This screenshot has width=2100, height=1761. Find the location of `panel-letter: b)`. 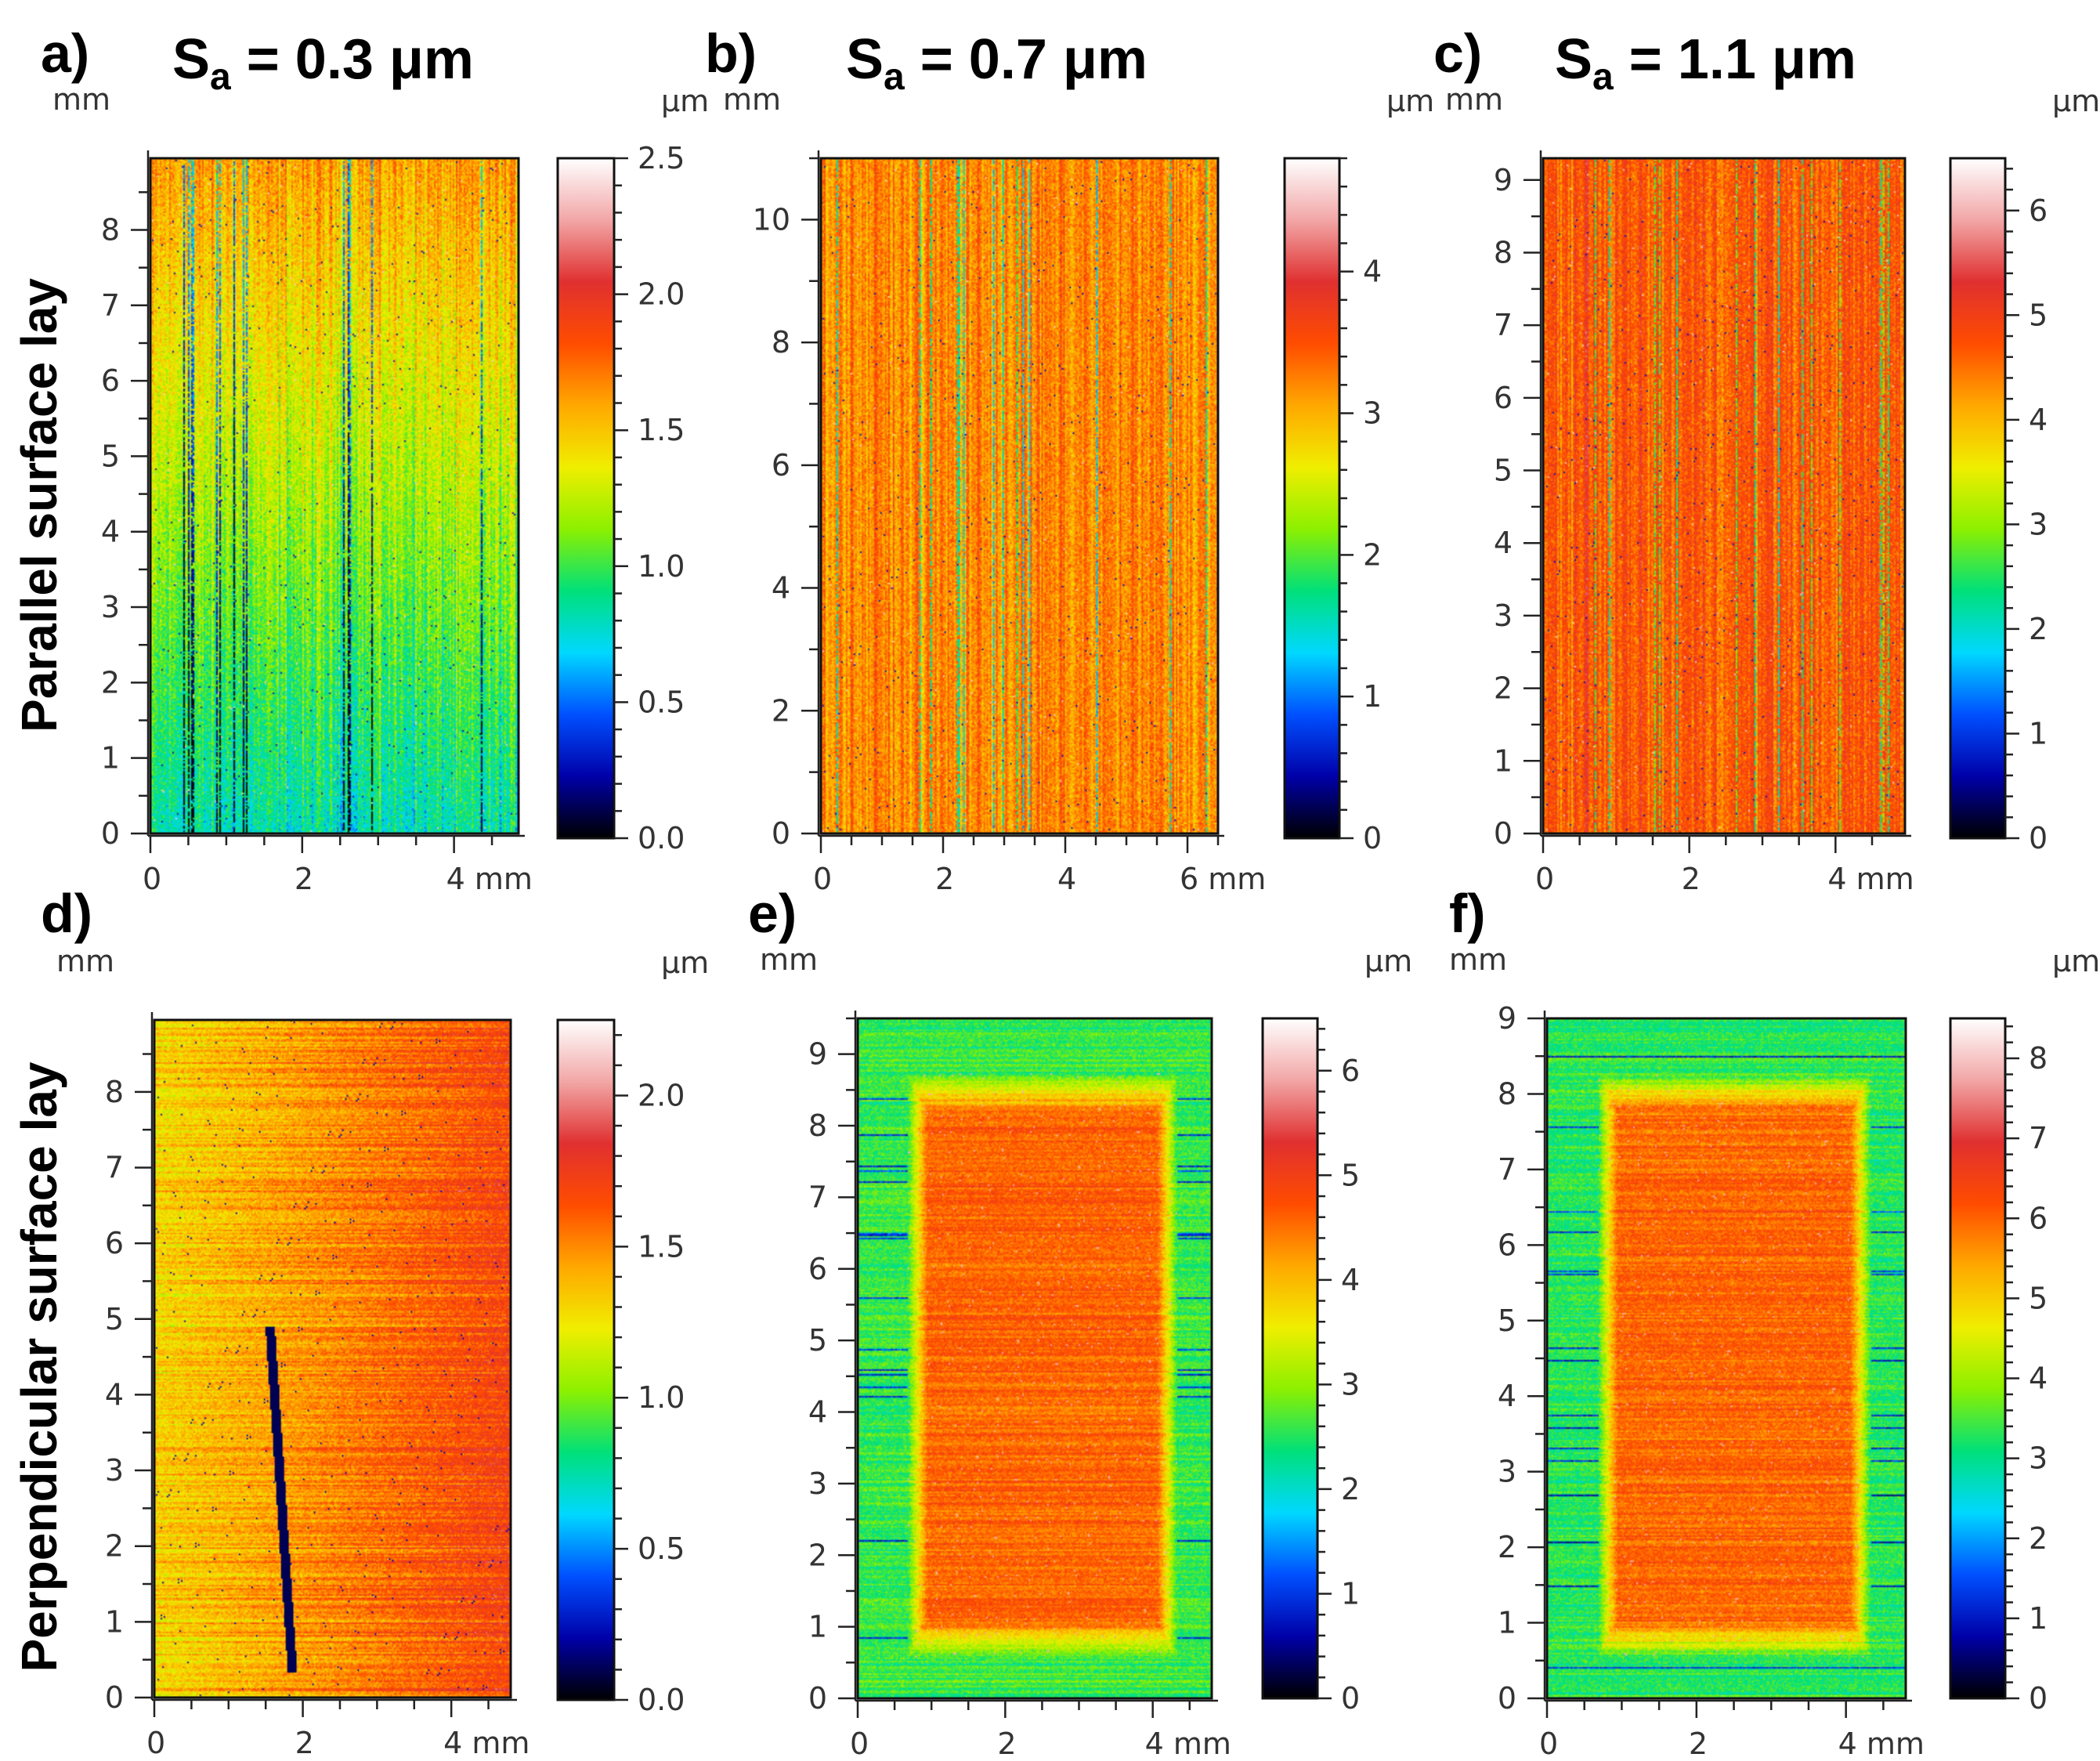

panel-letter: b) is located at coordinates (731, 54).